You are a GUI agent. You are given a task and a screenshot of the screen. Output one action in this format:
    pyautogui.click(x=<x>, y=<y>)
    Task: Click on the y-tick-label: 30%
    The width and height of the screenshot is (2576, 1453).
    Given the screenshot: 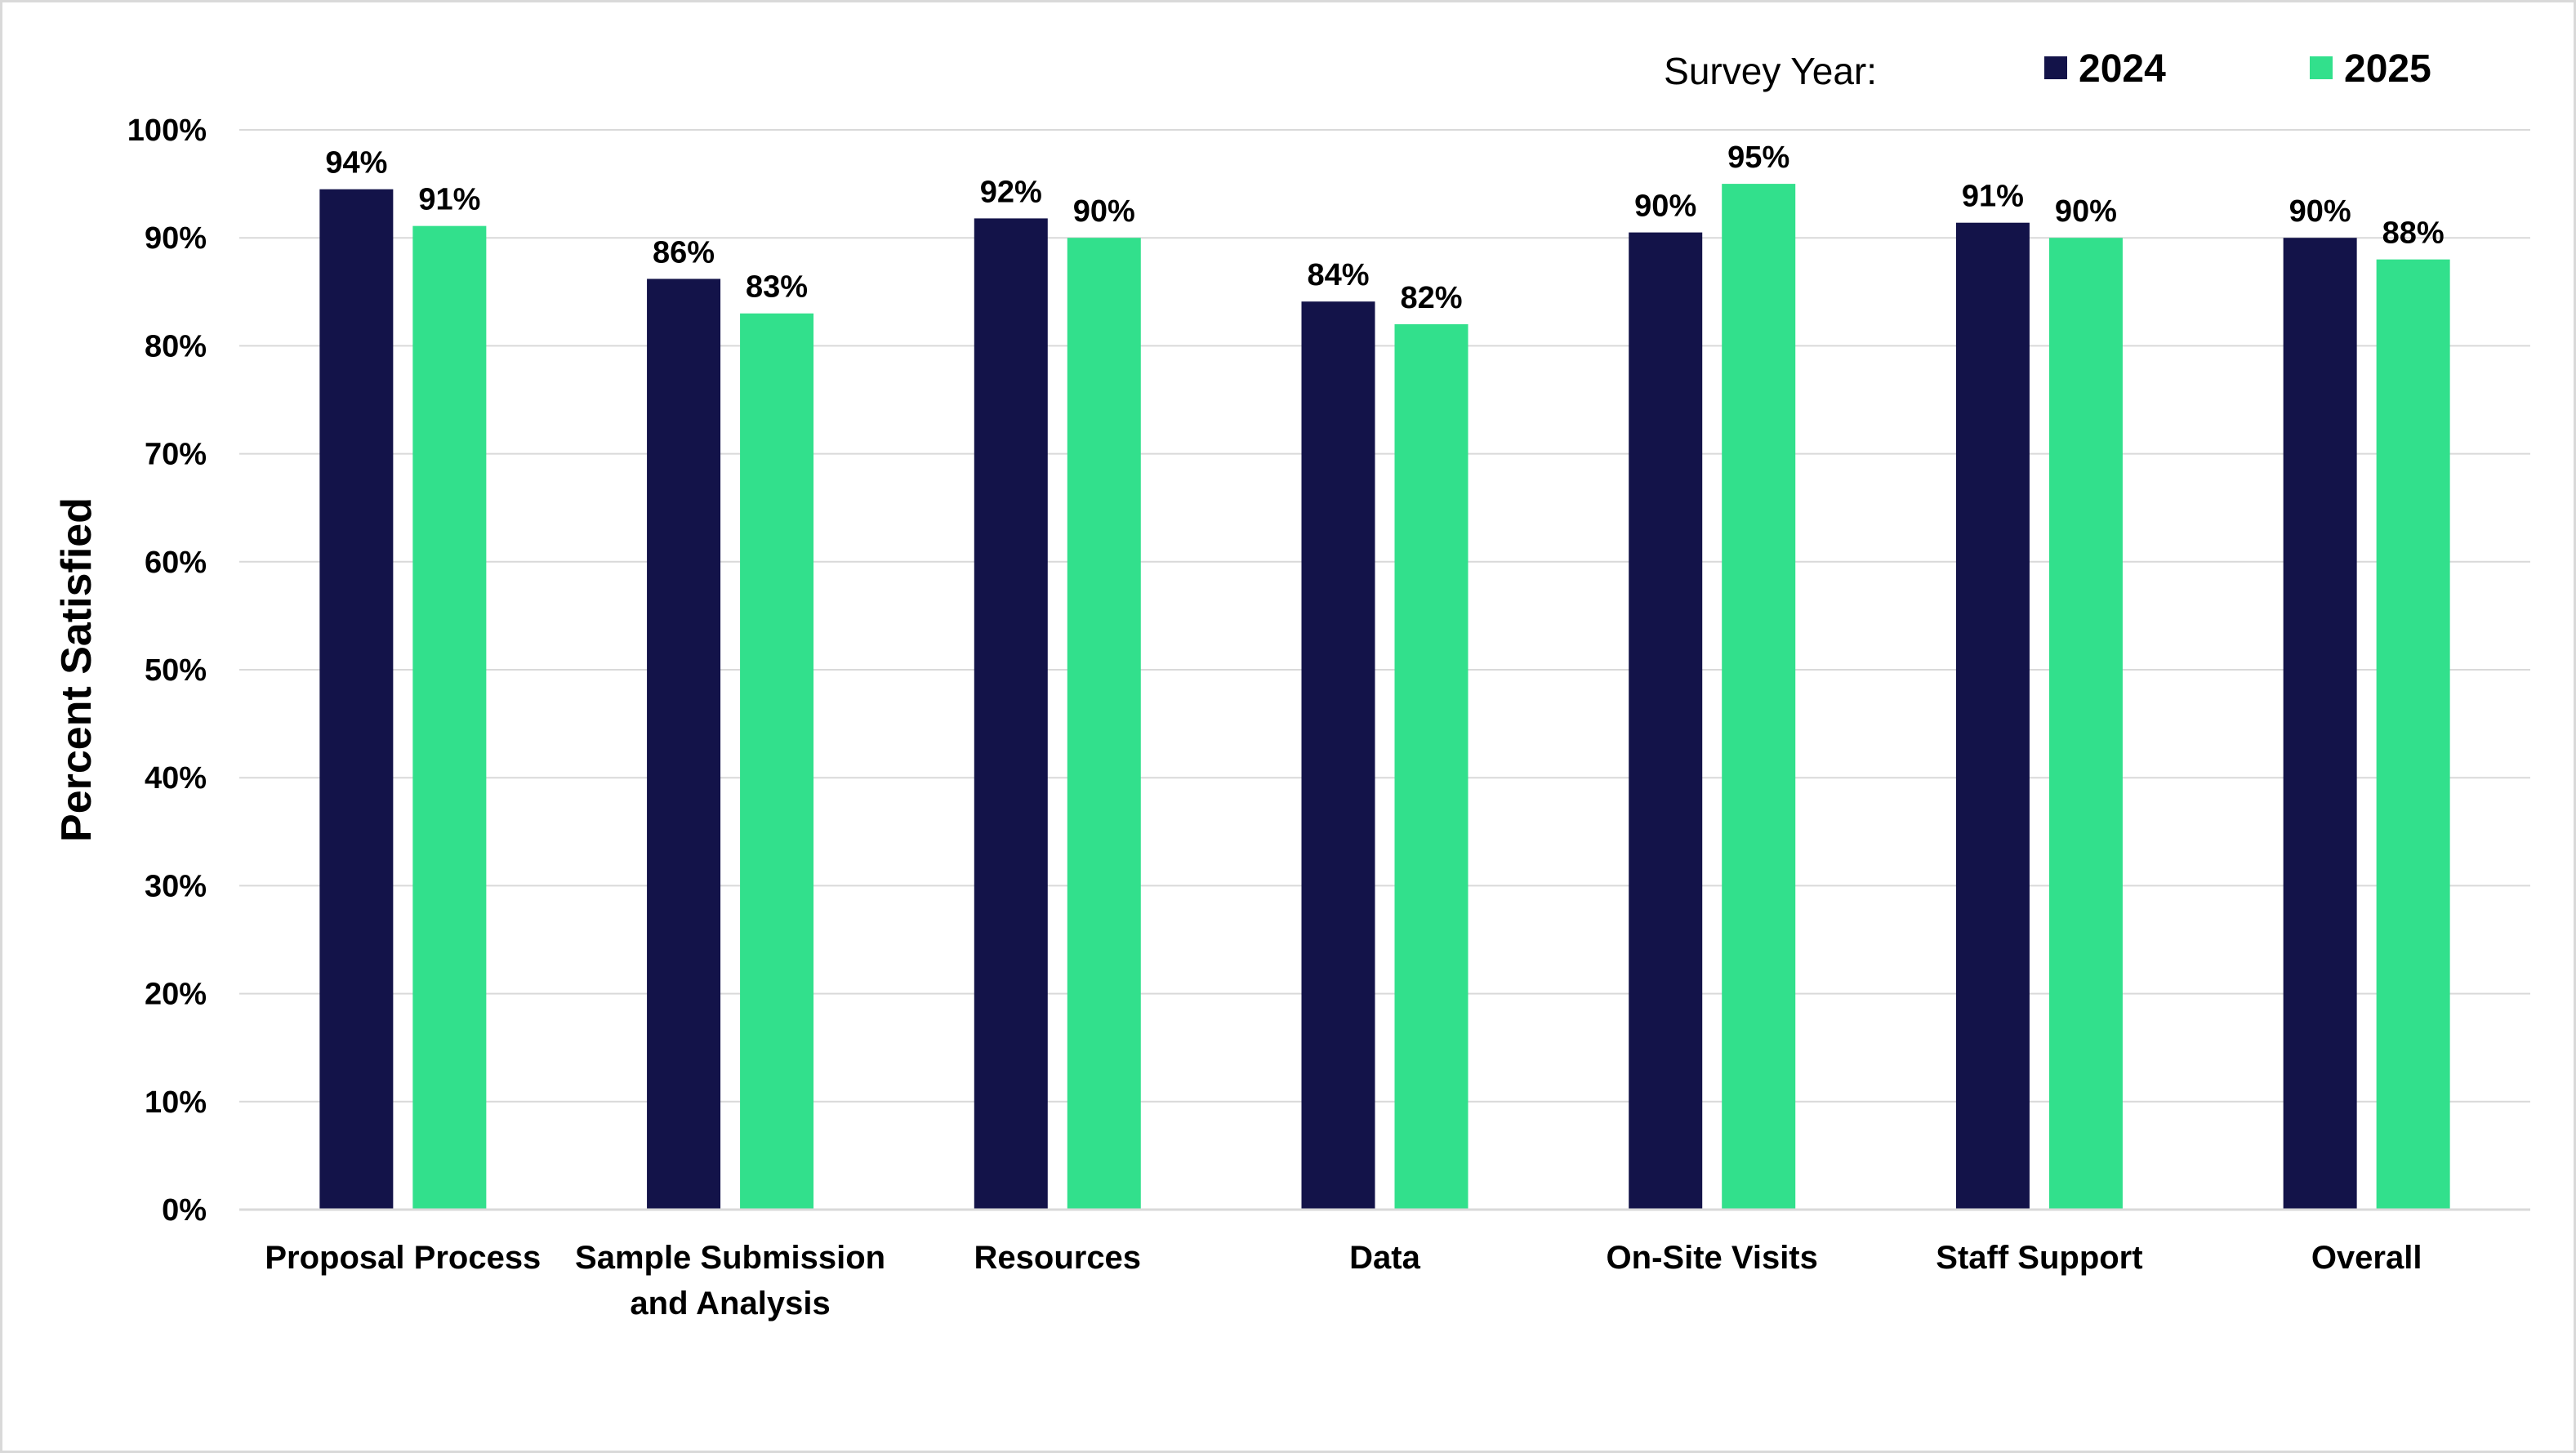 What is the action you would take?
    pyautogui.click(x=176, y=886)
    